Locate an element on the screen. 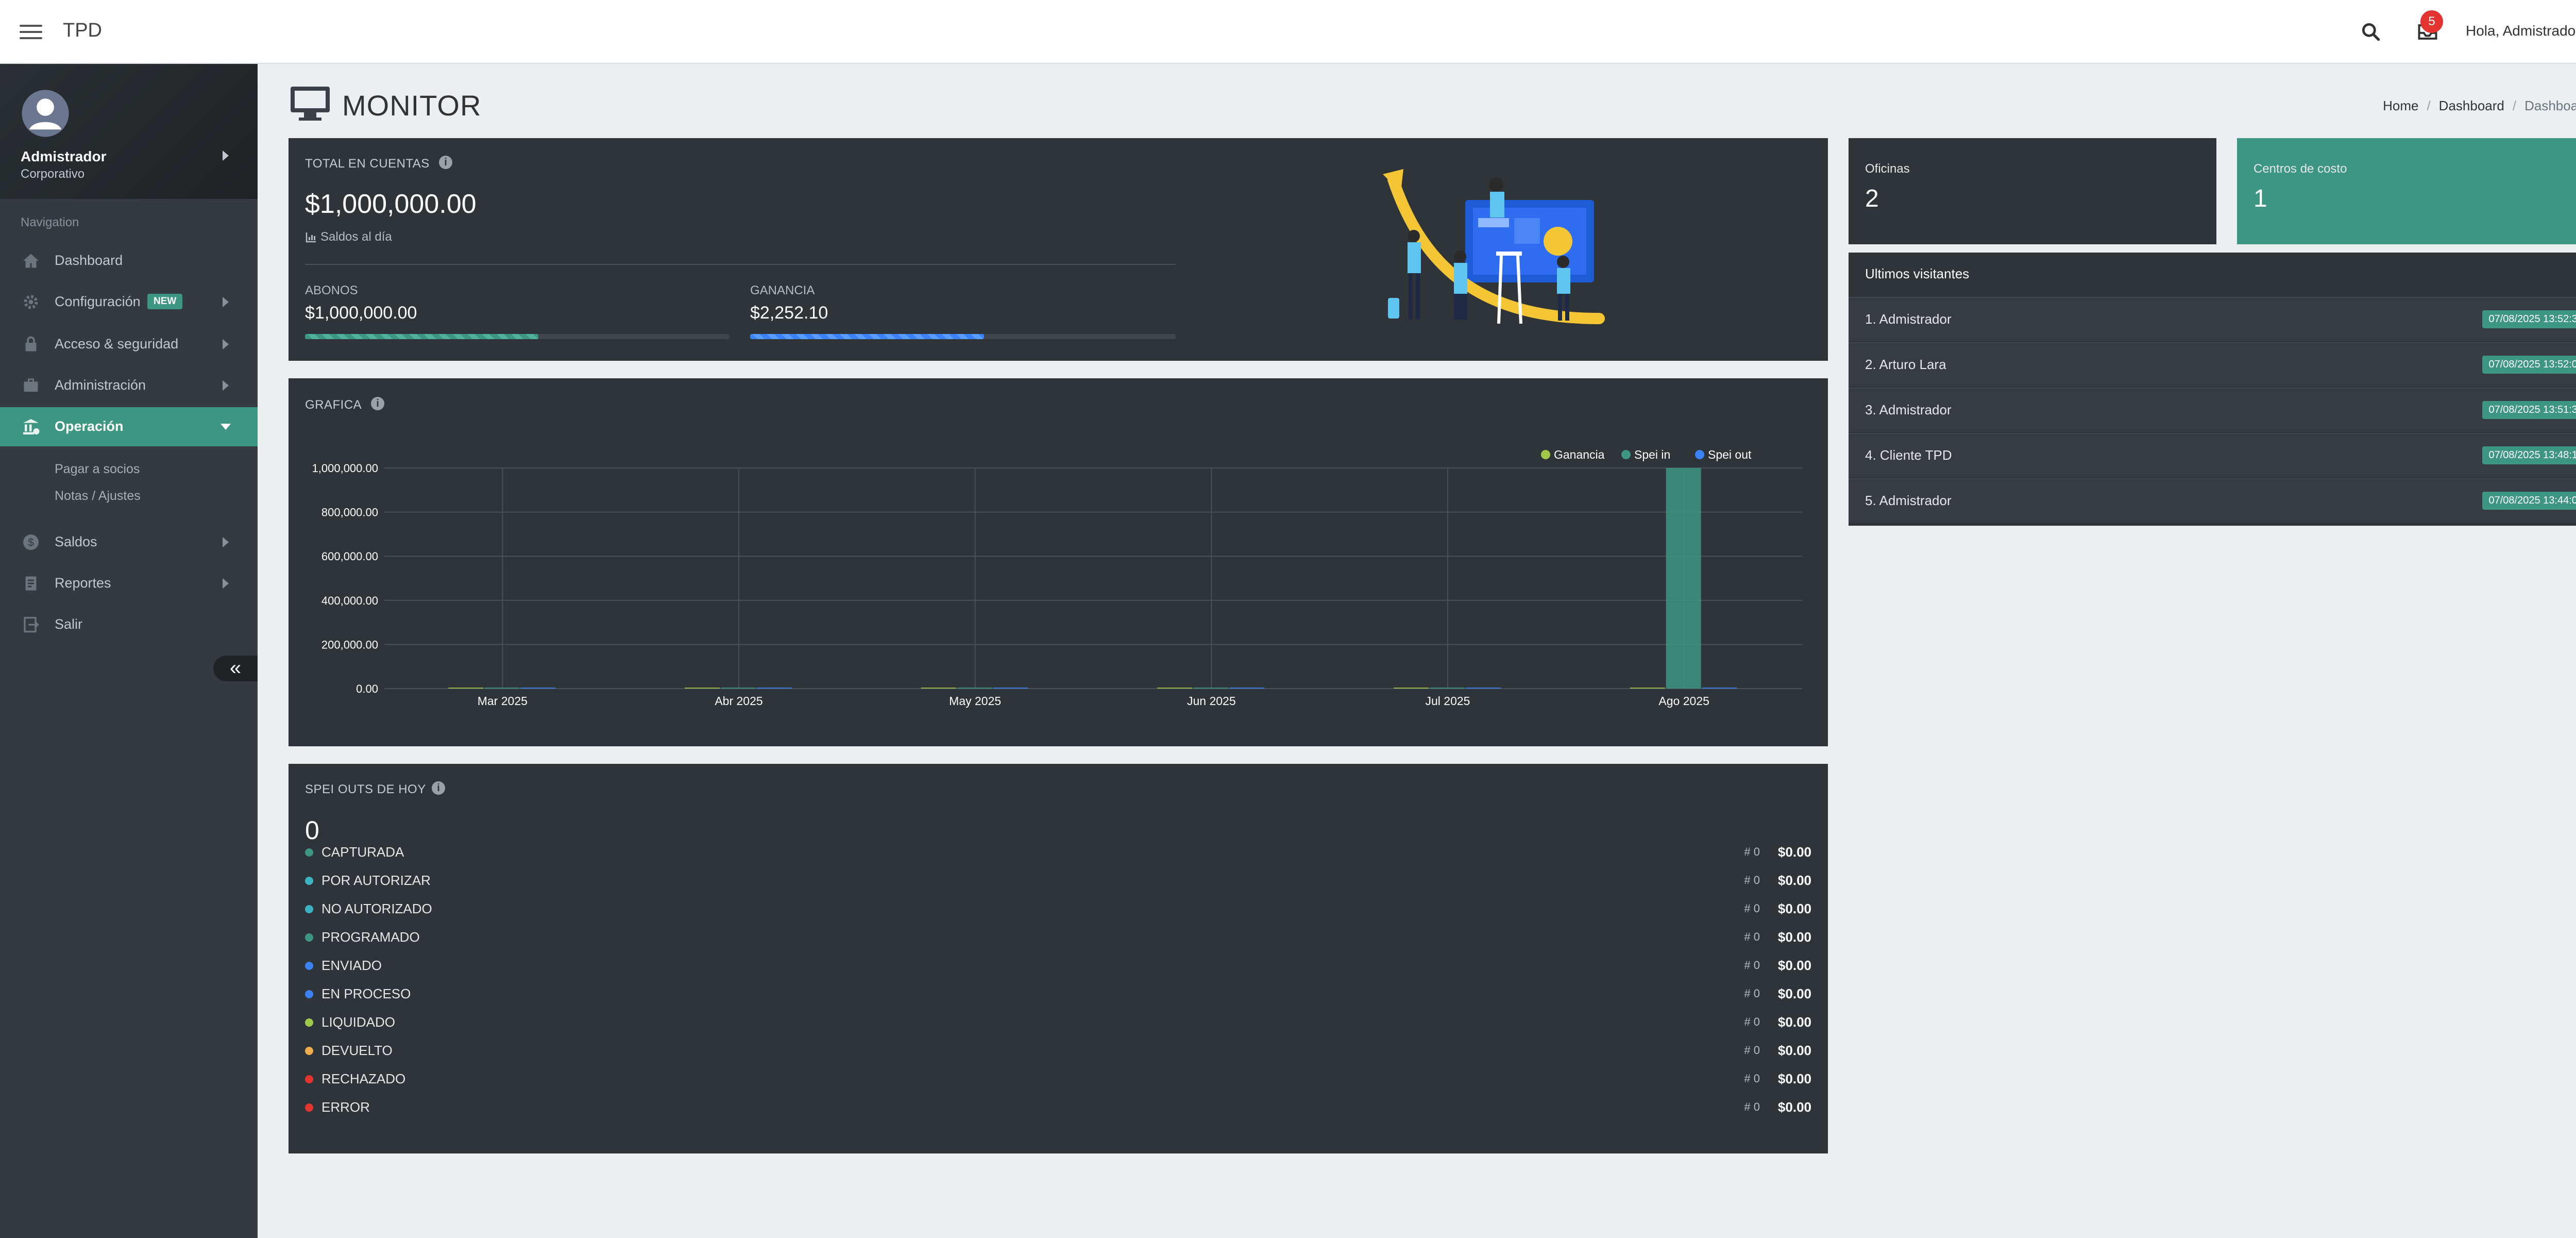 The image size is (2576, 1238). brand-name: TPD is located at coordinates (82, 30).